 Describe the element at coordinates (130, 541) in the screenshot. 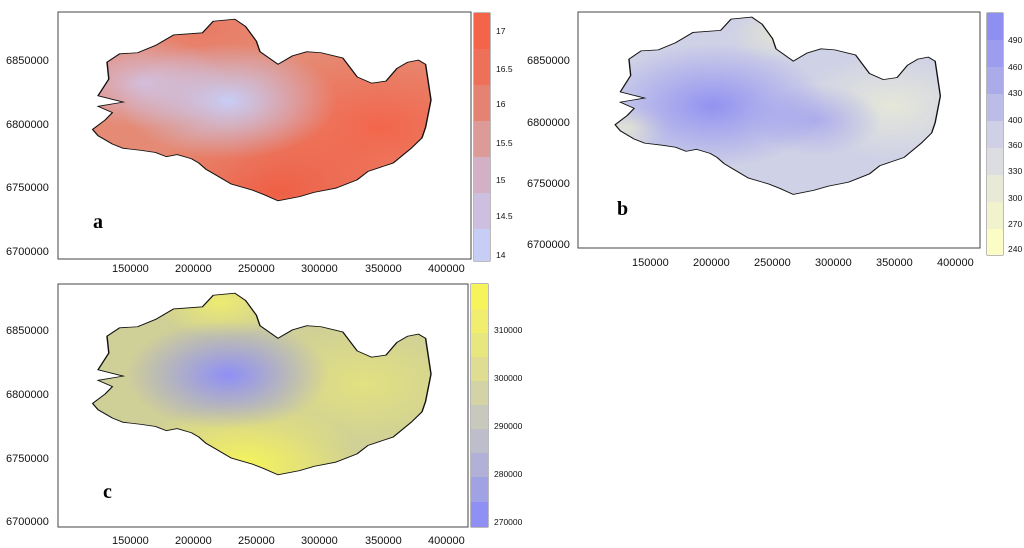

I see `panel-c-x-tick: 150000` at that location.